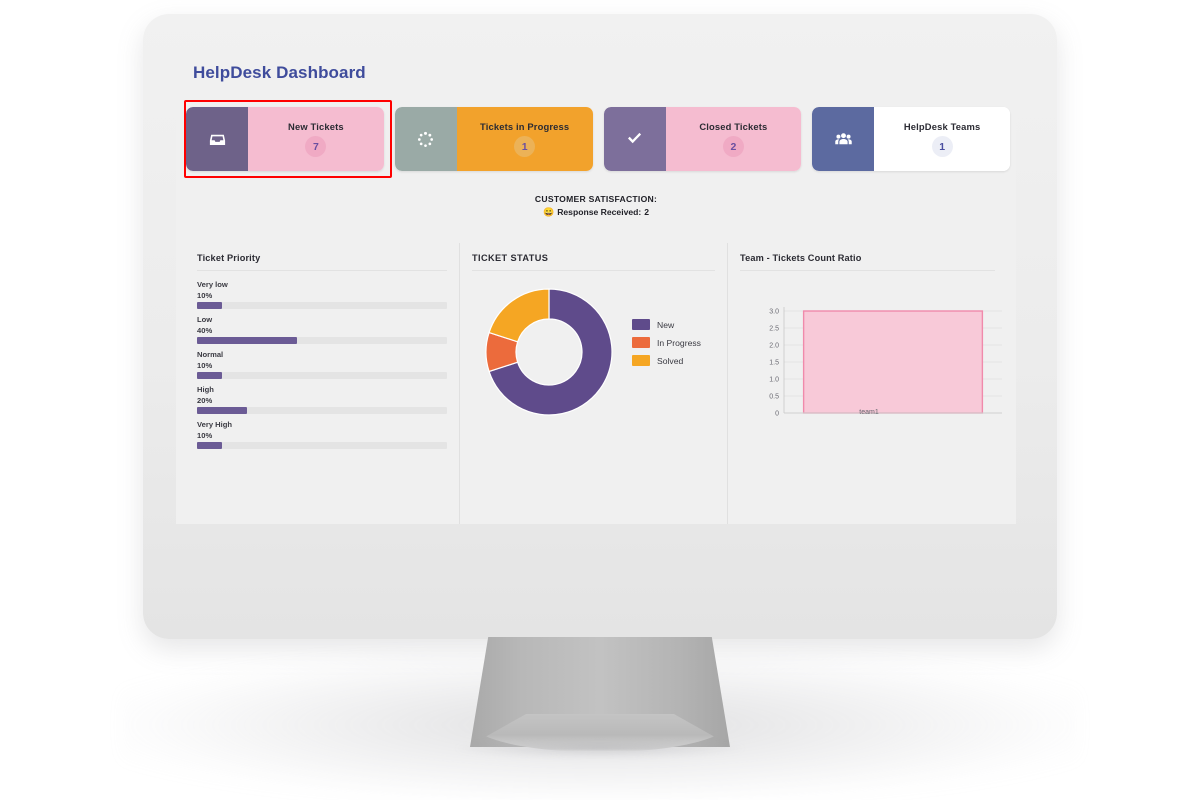 Image resolution: width=1200 pixels, height=800 pixels. I want to click on kpi-label: HelpDesk Teams, so click(942, 126).